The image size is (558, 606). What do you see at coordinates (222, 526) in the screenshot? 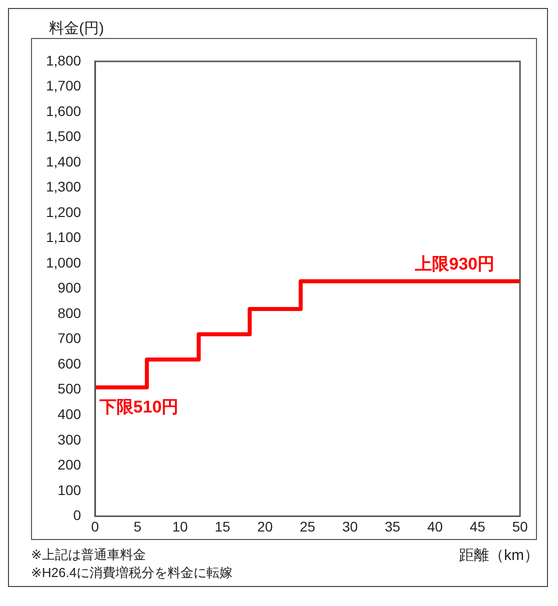
I see `x-tick-label: 15` at bounding box center [222, 526].